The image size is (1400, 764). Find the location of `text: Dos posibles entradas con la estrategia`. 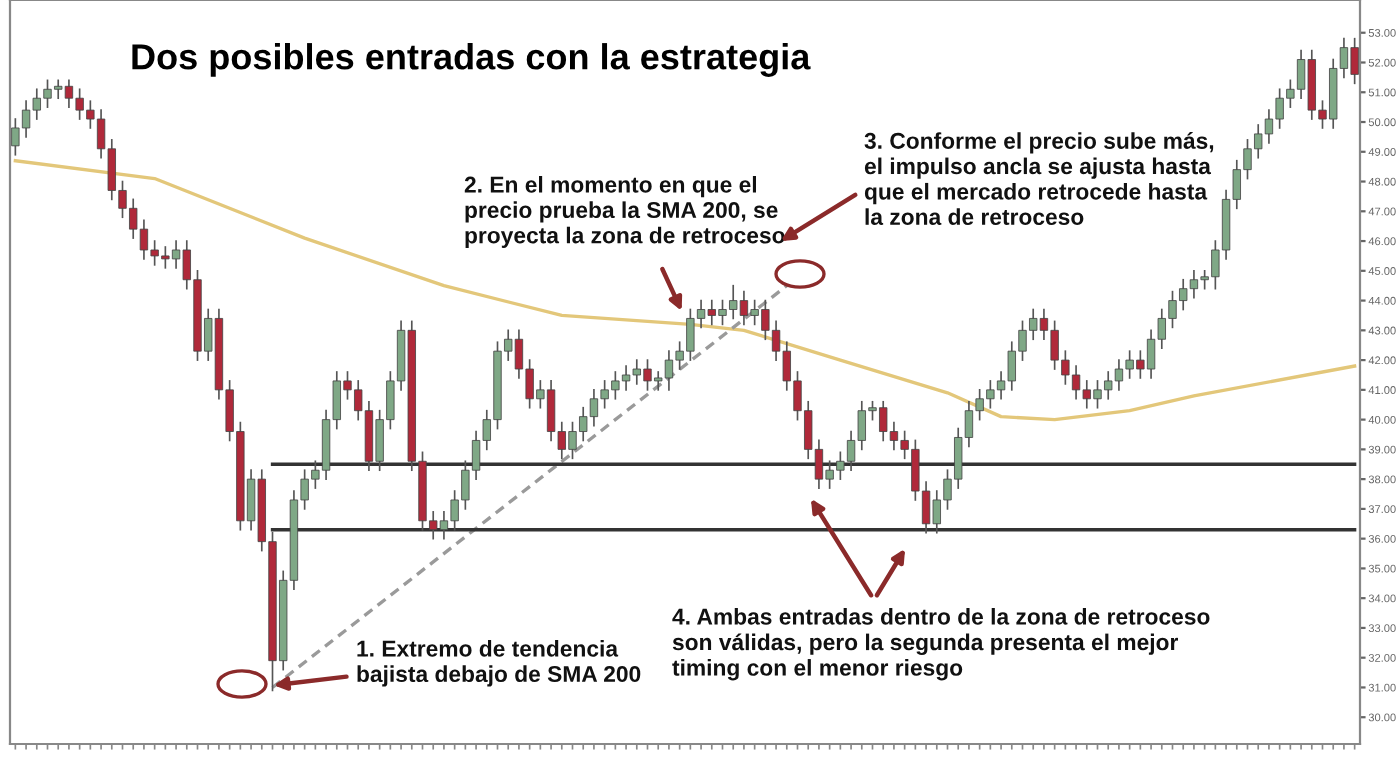

text: Dos posibles entradas con la estrategia is located at coordinates (471, 60).